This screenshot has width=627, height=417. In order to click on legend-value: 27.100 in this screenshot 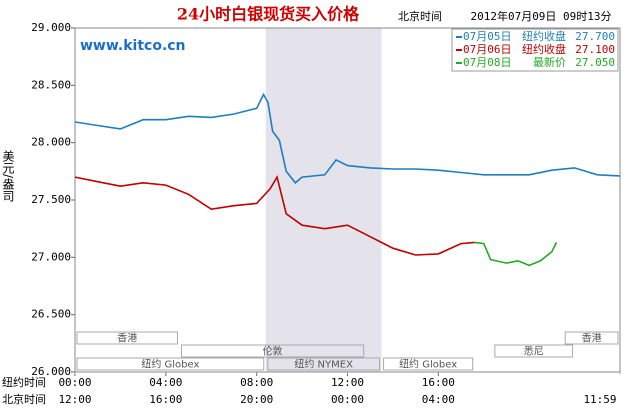, I will do `click(595, 49)`.